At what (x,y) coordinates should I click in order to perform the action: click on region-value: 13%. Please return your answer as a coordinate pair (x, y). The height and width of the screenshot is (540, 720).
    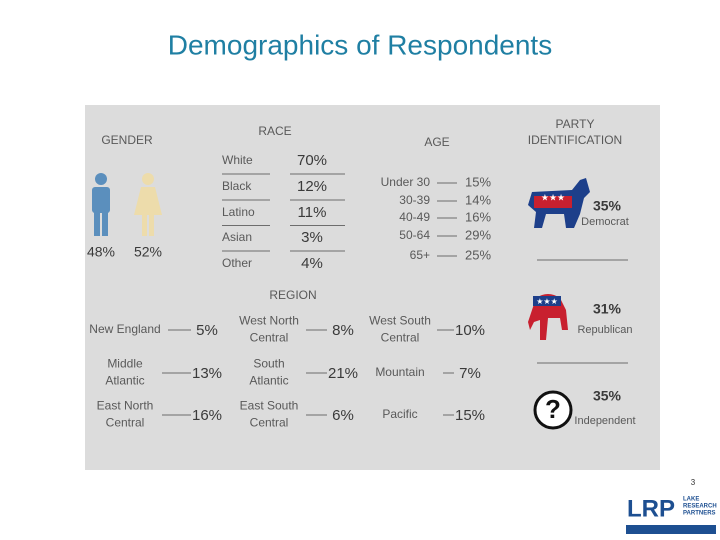
    Looking at the image, I should click on (207, 373).